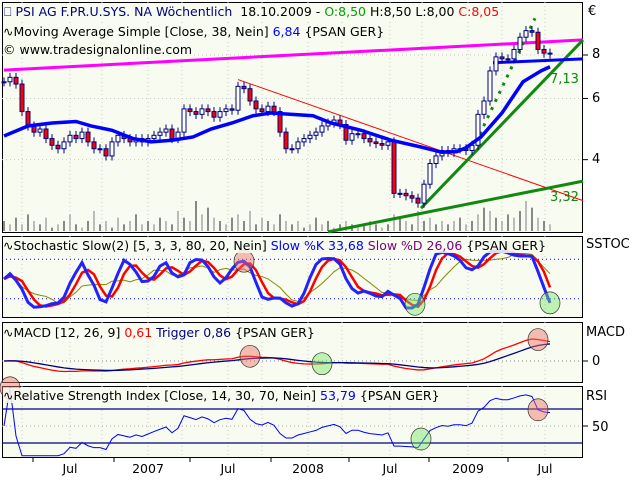  Describe the element at coordinates (399, 395) in the screenshot. I see `rsi-symbol: {PSAN GER}` at that location.